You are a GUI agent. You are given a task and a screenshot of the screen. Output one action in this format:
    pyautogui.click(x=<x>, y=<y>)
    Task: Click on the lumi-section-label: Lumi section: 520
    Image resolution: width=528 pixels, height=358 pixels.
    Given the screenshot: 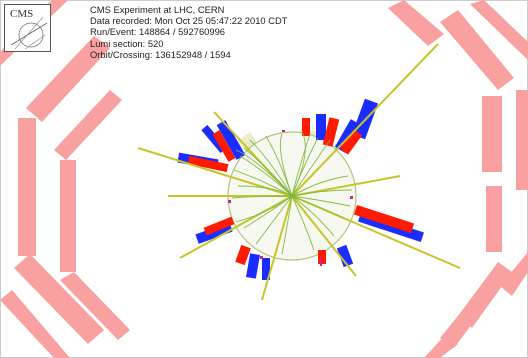 What is the action you would take?
    pyautogui.click(x=127, y=43)
    